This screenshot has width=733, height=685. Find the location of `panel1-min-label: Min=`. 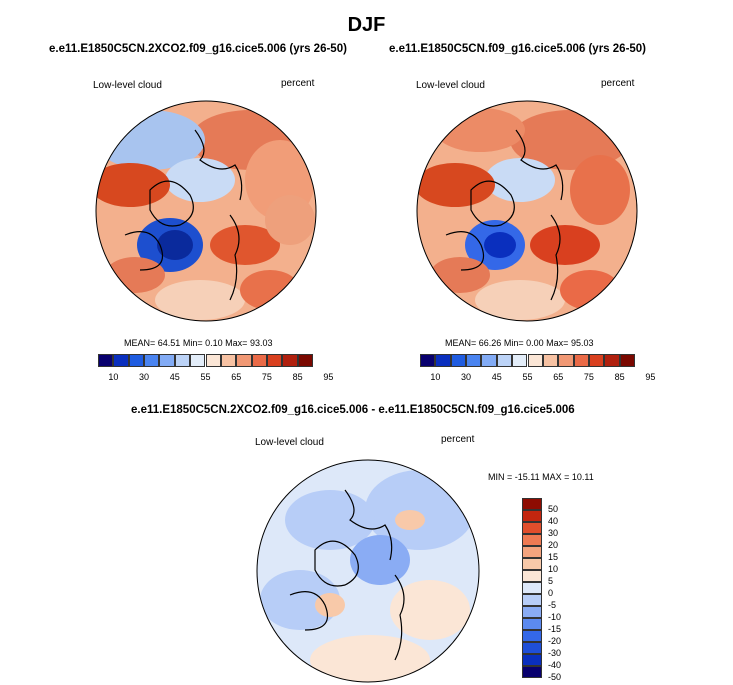

panel1-min-label: Min= is located at coordinates (192, 343).